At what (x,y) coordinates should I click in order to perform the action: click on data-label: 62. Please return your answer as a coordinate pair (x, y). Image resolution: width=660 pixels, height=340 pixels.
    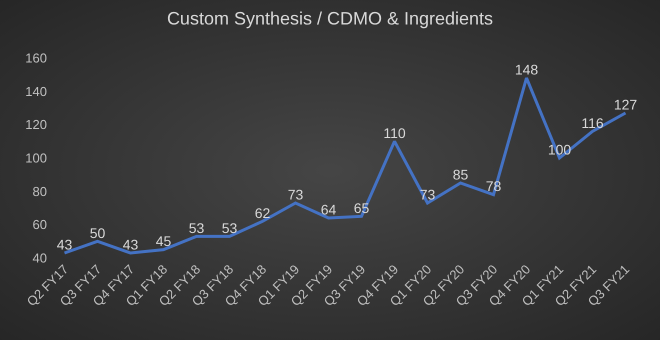
    Looking at the image, I should click on (262, 212).